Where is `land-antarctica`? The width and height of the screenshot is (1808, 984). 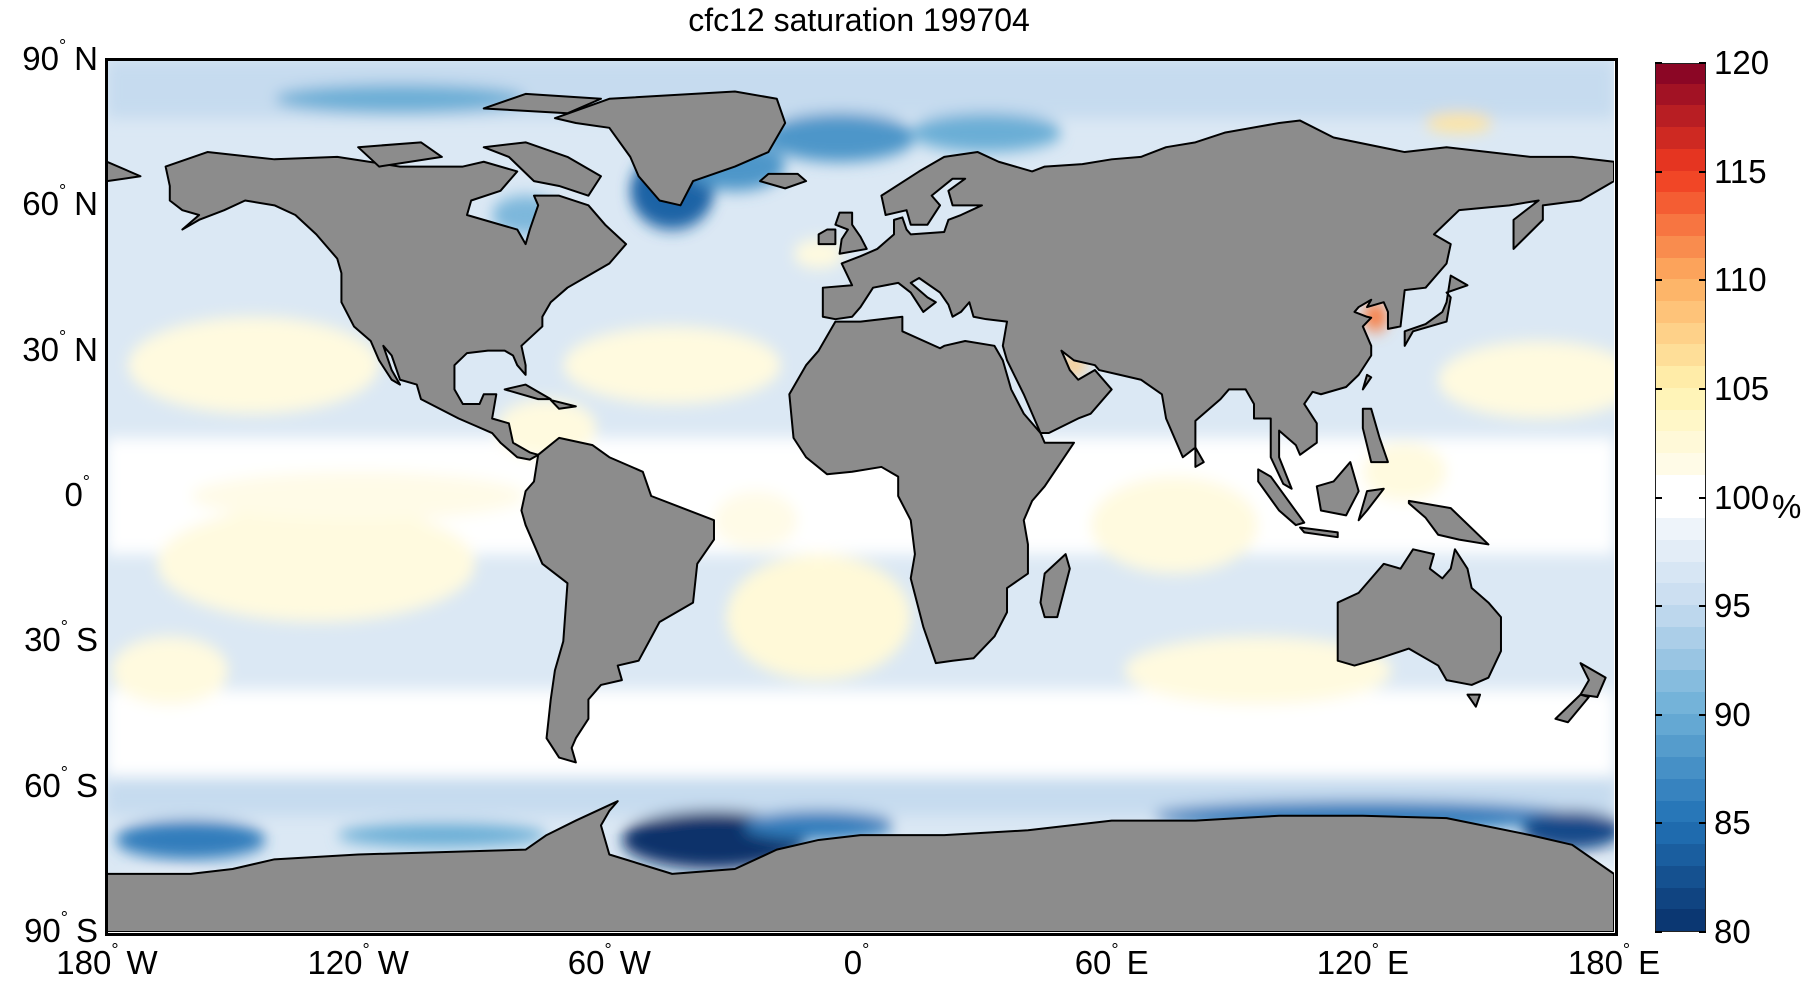
land-antarctica is located at coordinates (860, 866).